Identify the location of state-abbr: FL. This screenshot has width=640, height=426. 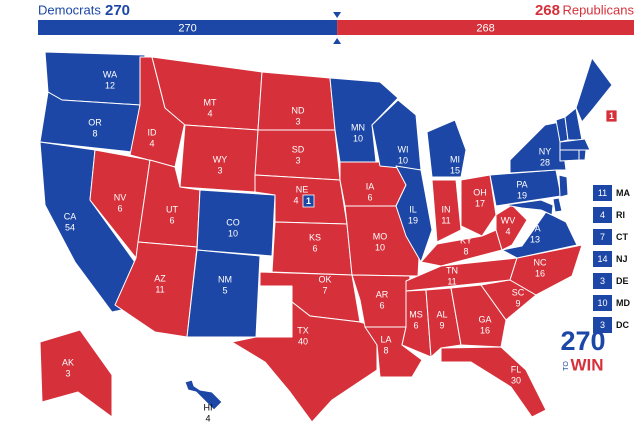
(516, 369).